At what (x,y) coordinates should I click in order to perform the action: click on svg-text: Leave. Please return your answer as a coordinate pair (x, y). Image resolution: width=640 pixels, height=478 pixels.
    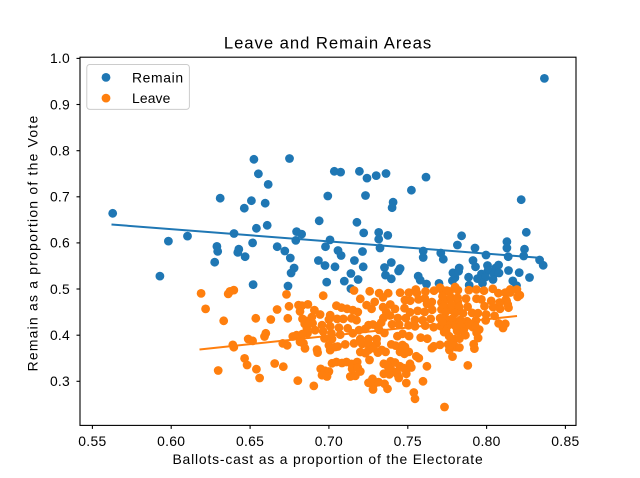
    Looking at the image, I should click on (151, 98).